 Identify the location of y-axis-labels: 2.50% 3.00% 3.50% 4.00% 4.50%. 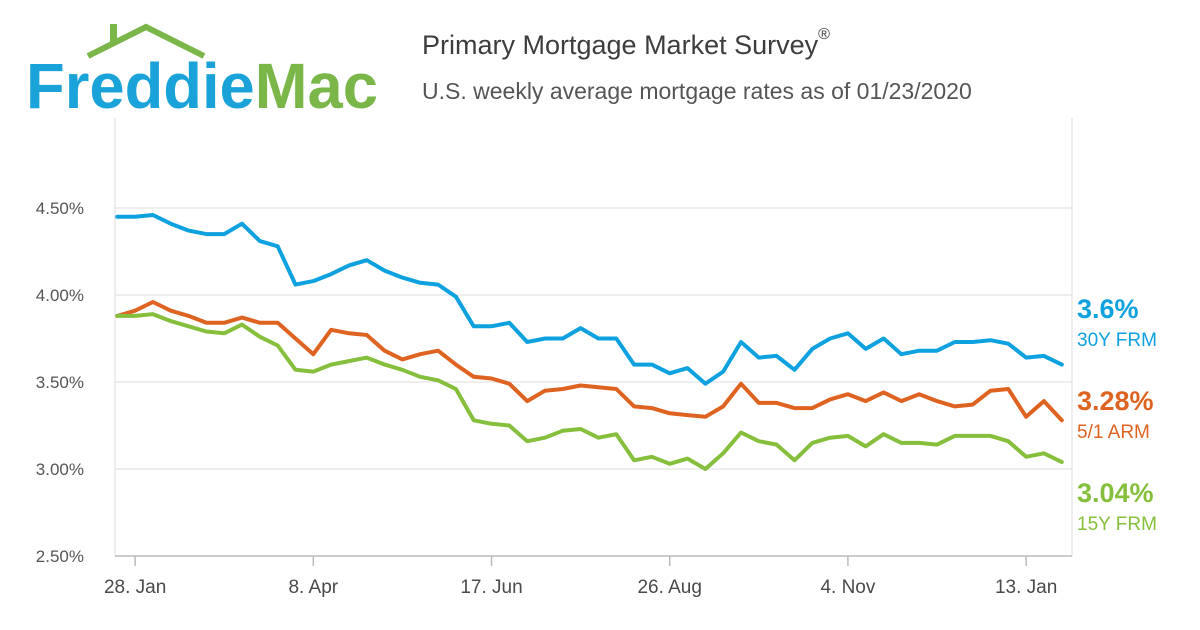
(60, 382).